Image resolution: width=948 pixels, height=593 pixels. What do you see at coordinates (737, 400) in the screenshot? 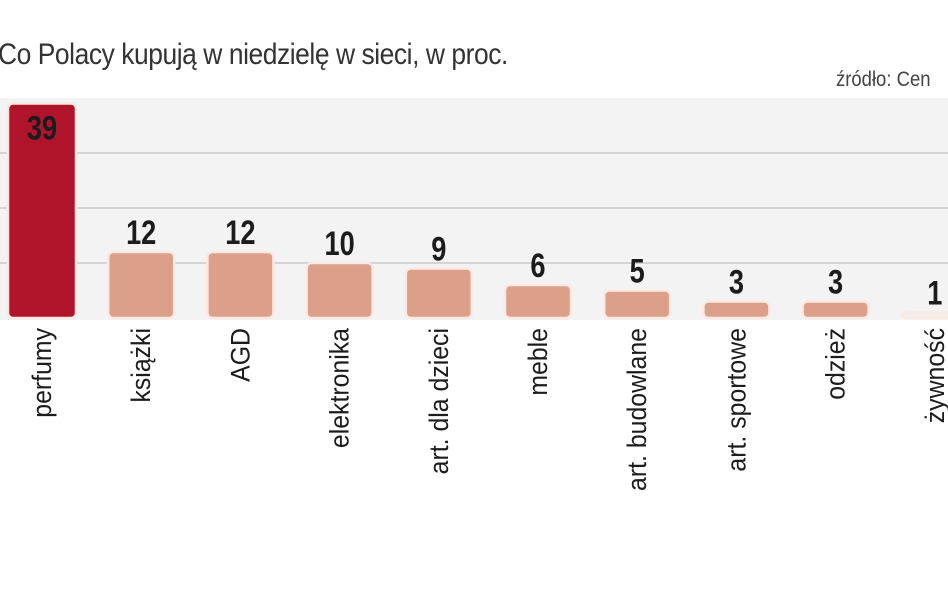
I see `category-label: art. sportowe` at bounding box center [737, 400].